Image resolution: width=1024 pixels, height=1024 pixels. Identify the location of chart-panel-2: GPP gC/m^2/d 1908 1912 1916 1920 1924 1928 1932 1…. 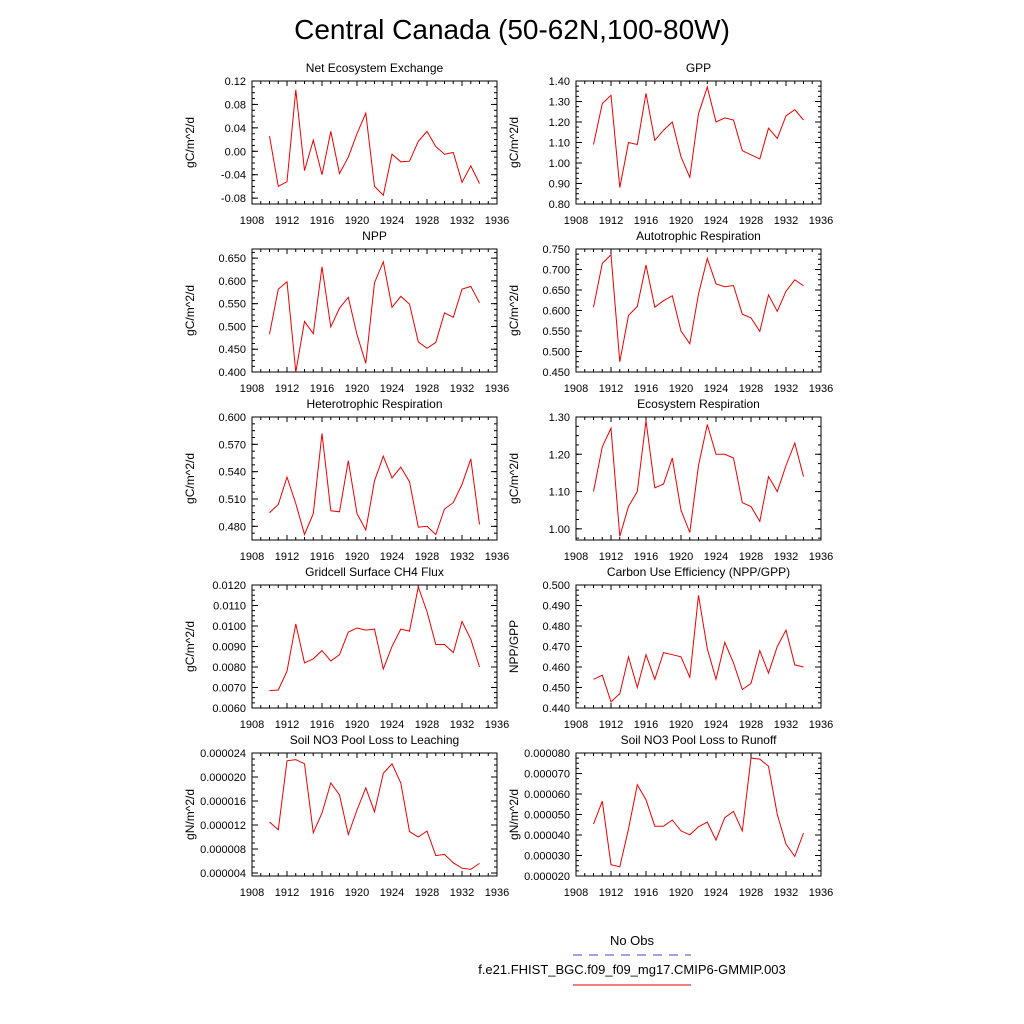
(670, 144).